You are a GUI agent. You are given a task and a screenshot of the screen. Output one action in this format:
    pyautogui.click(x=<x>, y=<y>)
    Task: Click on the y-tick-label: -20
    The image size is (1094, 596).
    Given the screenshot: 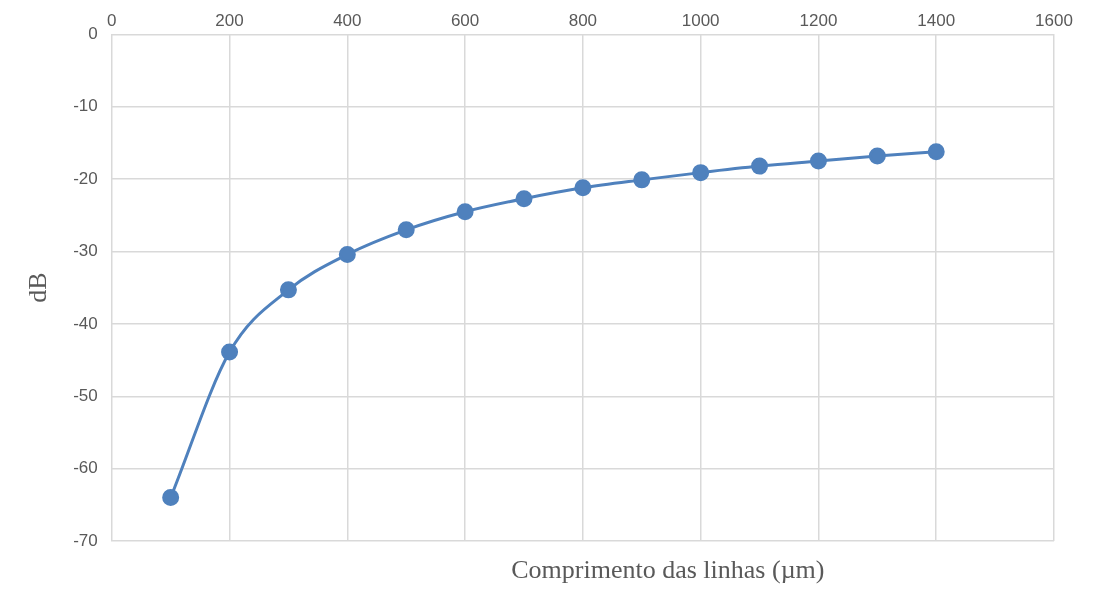 What is the action you would take?
    pyautogui.click(x=85, y=178)
    